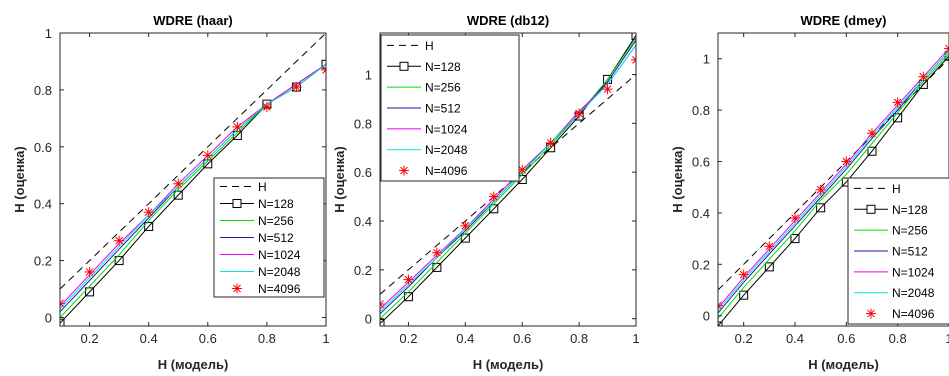  What do you see at coordinates (508, 20) in the screenshot?
I see `chart-title: WDRE (db12)` at bounding box center [508, 20].